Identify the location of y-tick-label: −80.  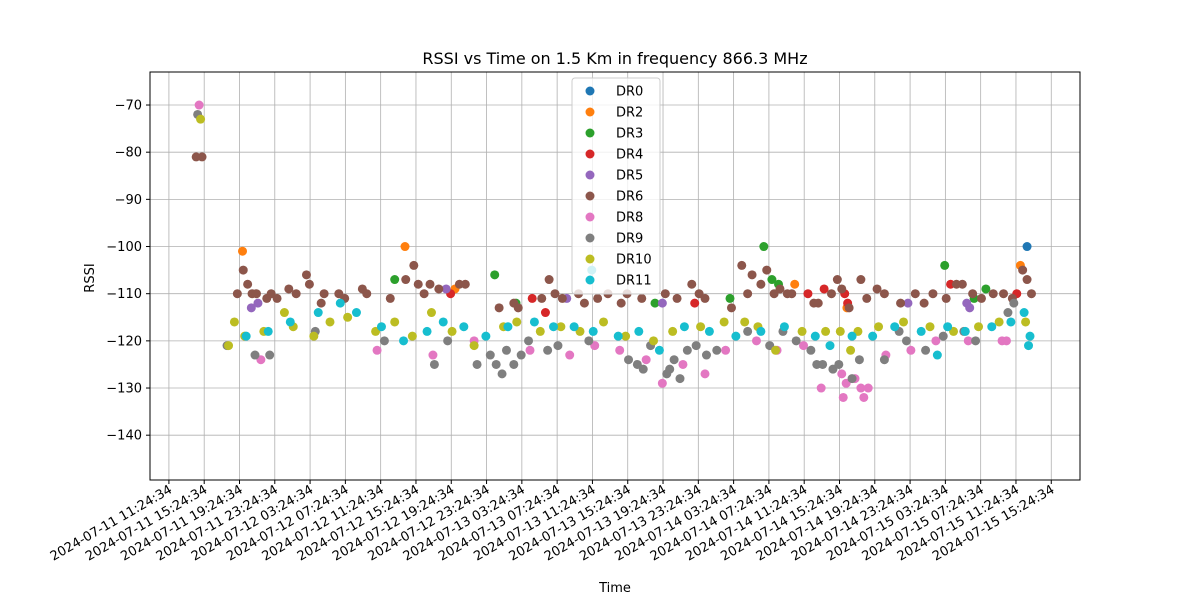
(128, 153).